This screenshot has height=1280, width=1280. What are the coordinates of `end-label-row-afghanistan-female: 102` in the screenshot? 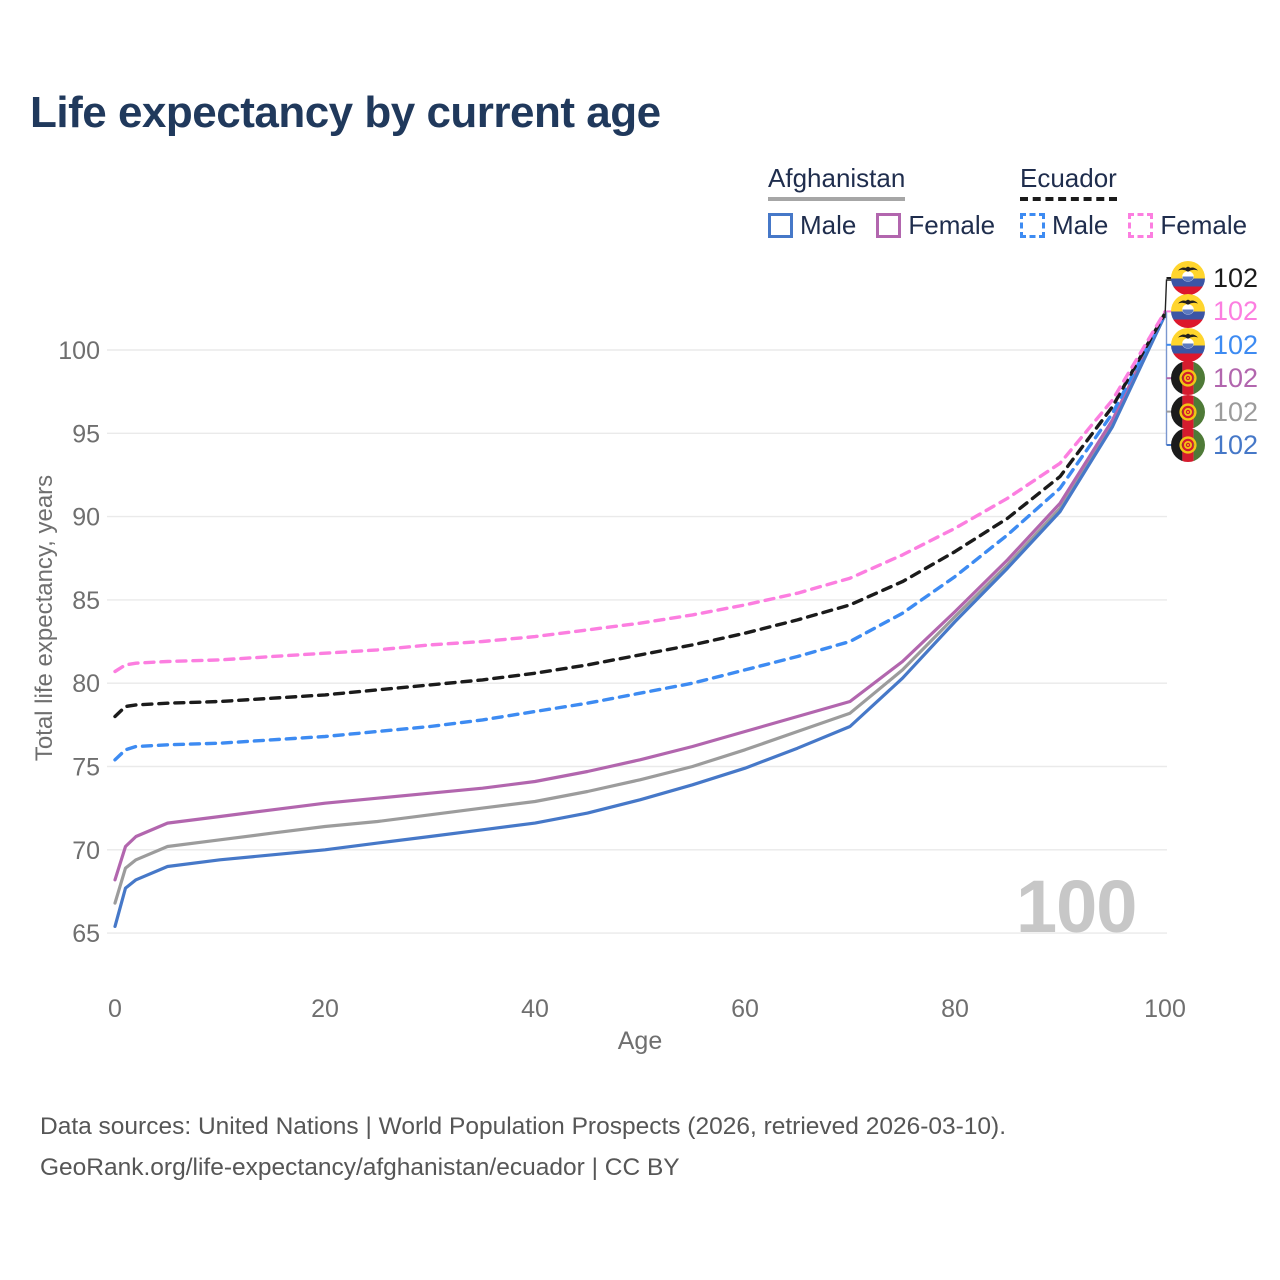 It's located at (1215, 378).